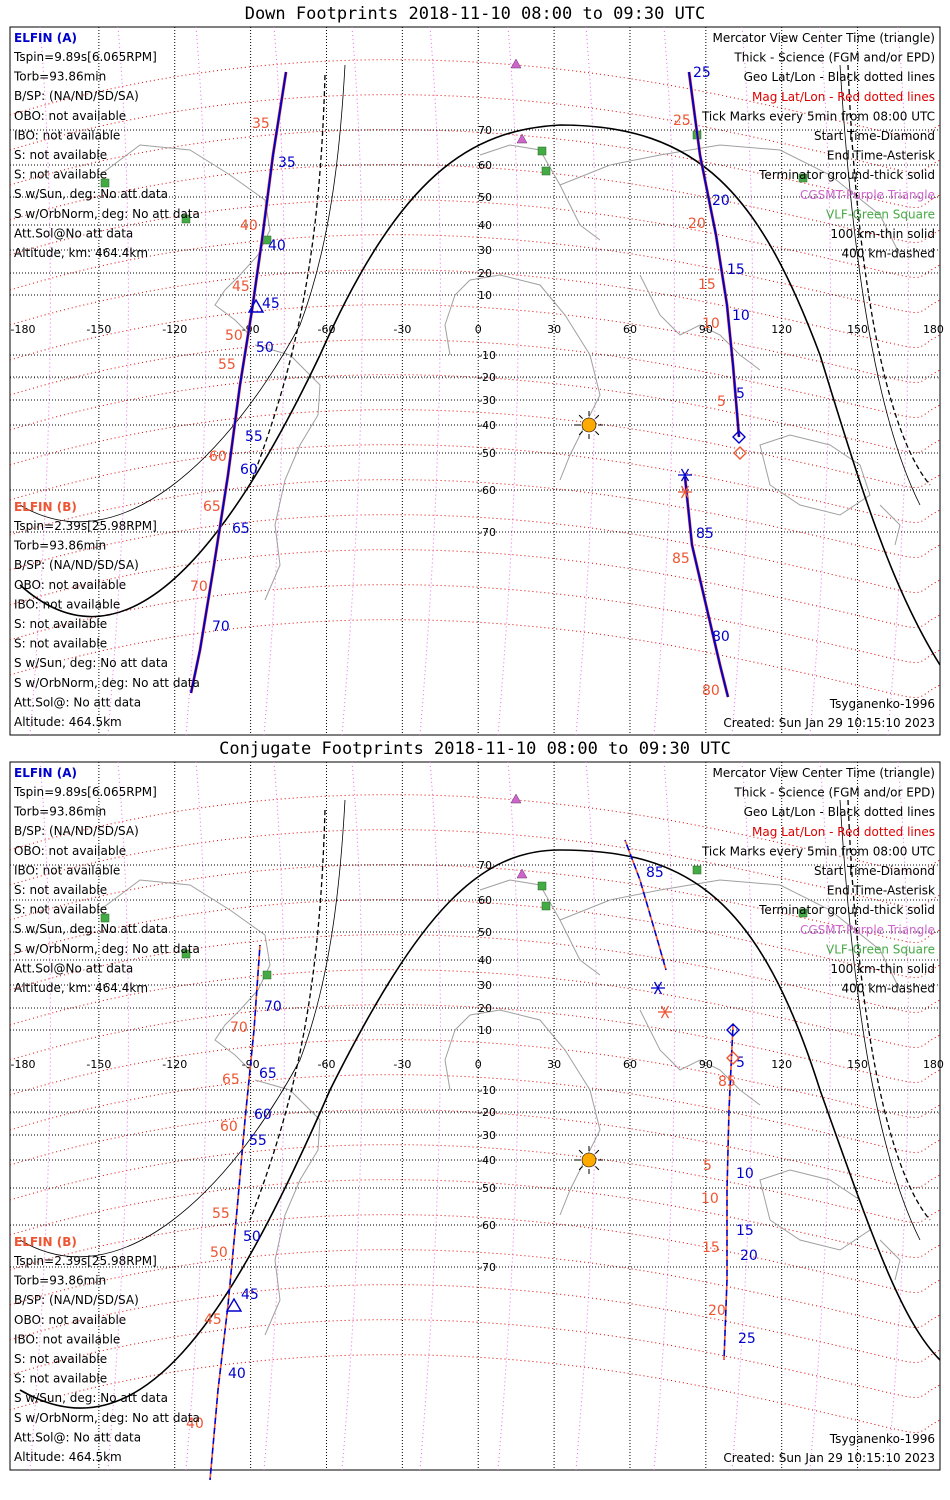 Image resolution: width=950 pixels, height=1500 pixels. What do you see at coordinates (685, 475) in the screenshot?
I see `end-time-asterisk` at bounding box center [685, 475].